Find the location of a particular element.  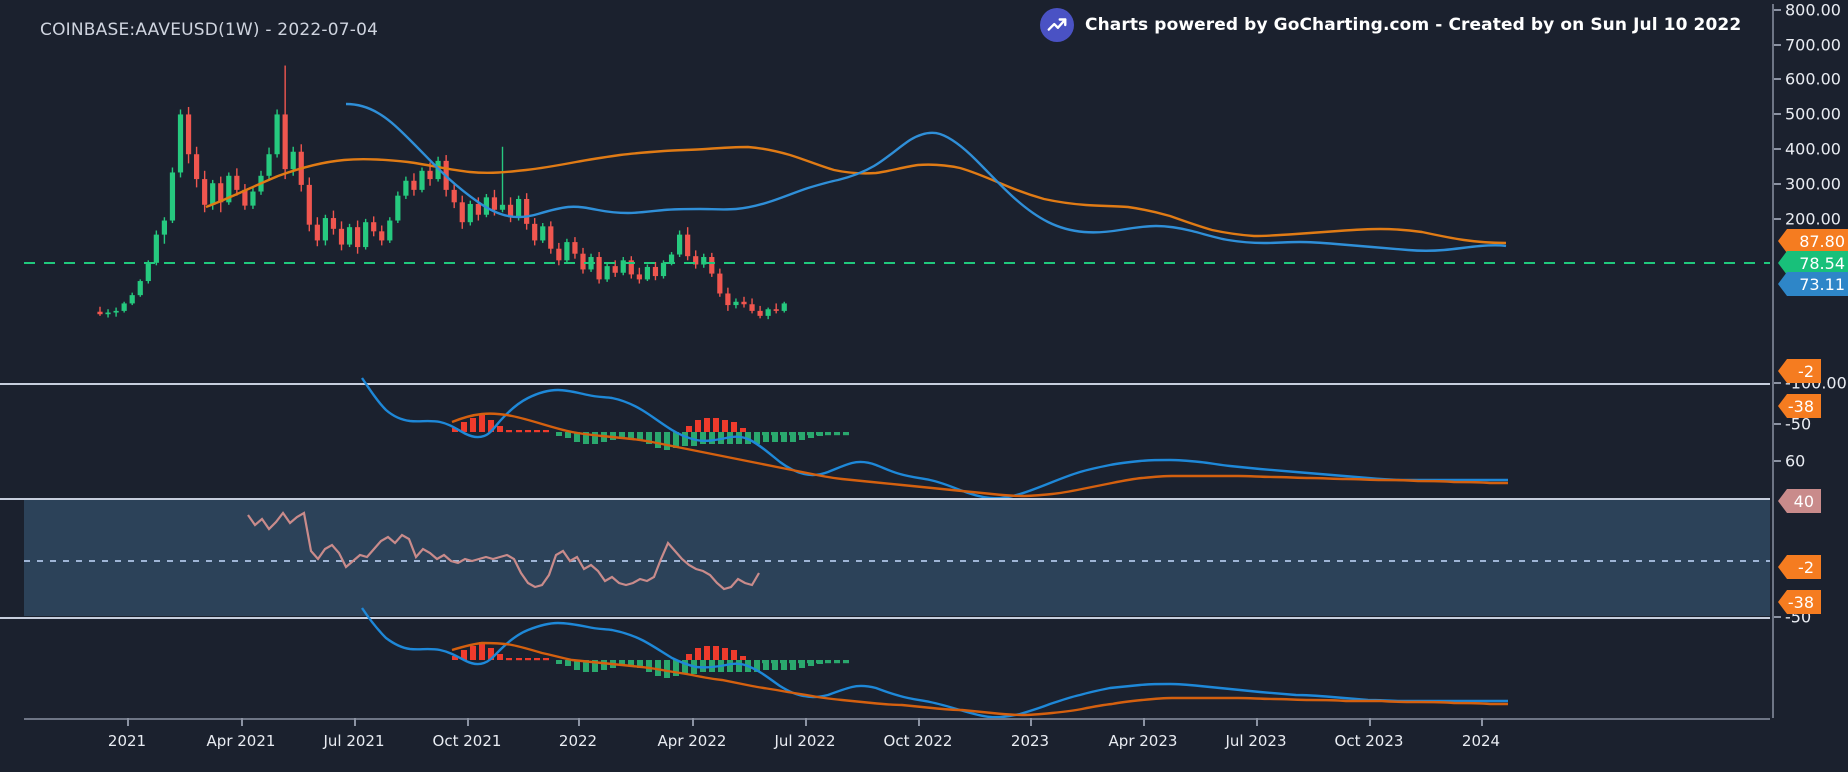

macd-signal-value-tag: -38 is located at coordinates (1799, 406).